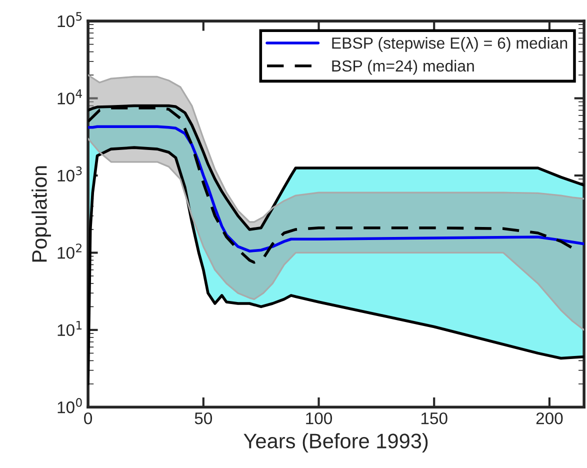 Image resolution: width=587 pixels, height=468 pixels. I want to click on x-tick-label: 0, so click(88, 418).